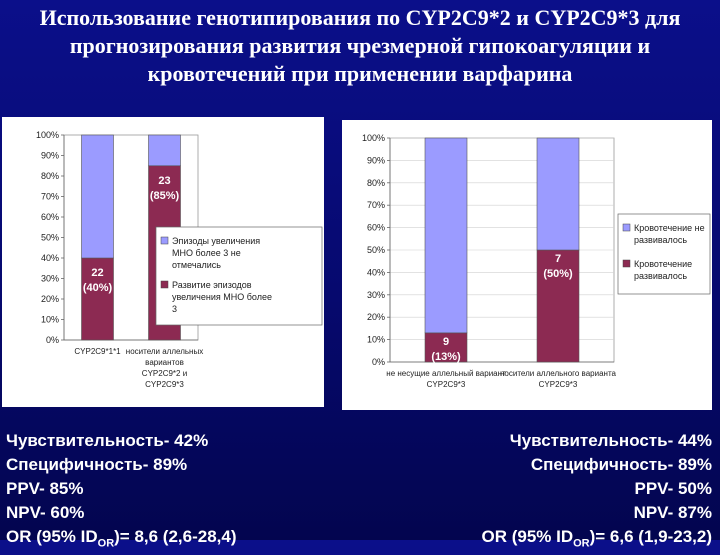 This screenshot has width=720, height=555. Describe the element at coordinates (446, 342) in the screenshot. I see `data-label: 9` at that location.